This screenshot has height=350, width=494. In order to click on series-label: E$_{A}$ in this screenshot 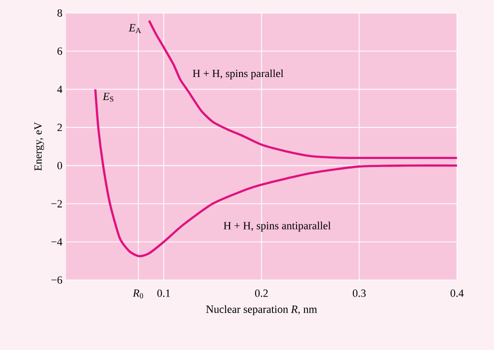, I will do `click(135, 28)`.